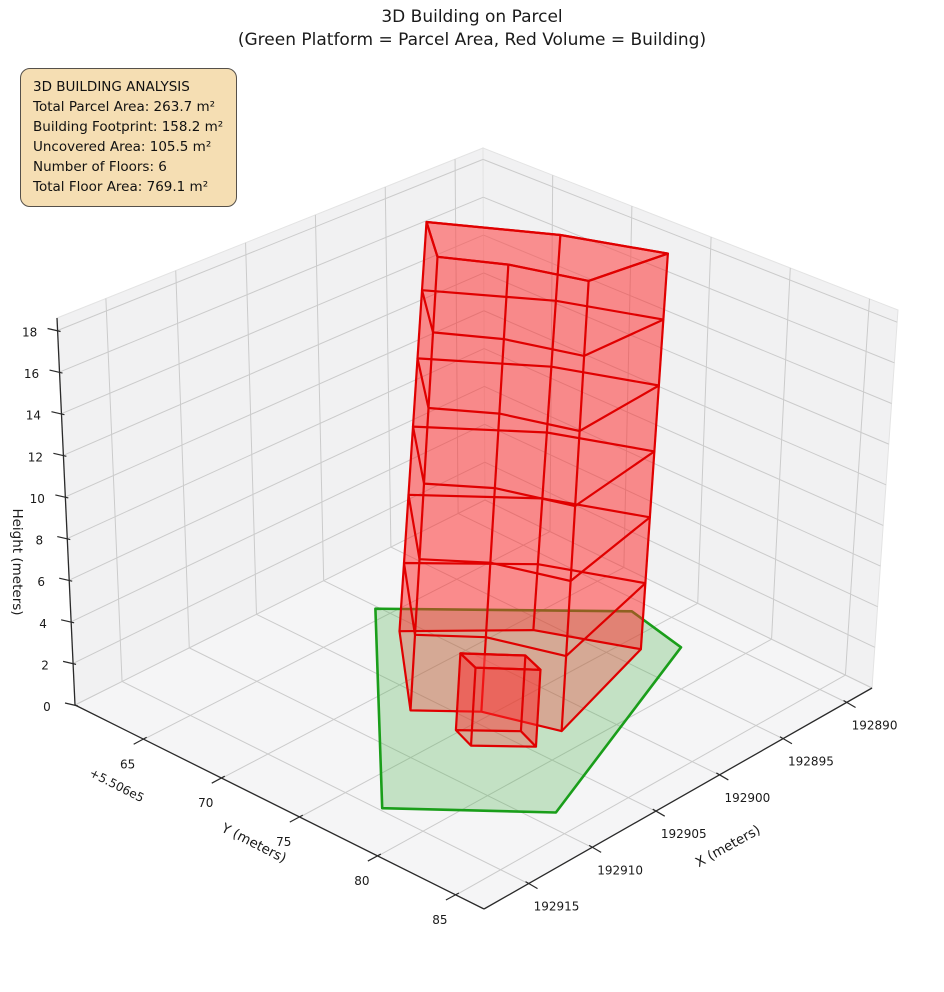 This screenshot has height=992, width=944. I want to click on building-tower, so click(534, 476).